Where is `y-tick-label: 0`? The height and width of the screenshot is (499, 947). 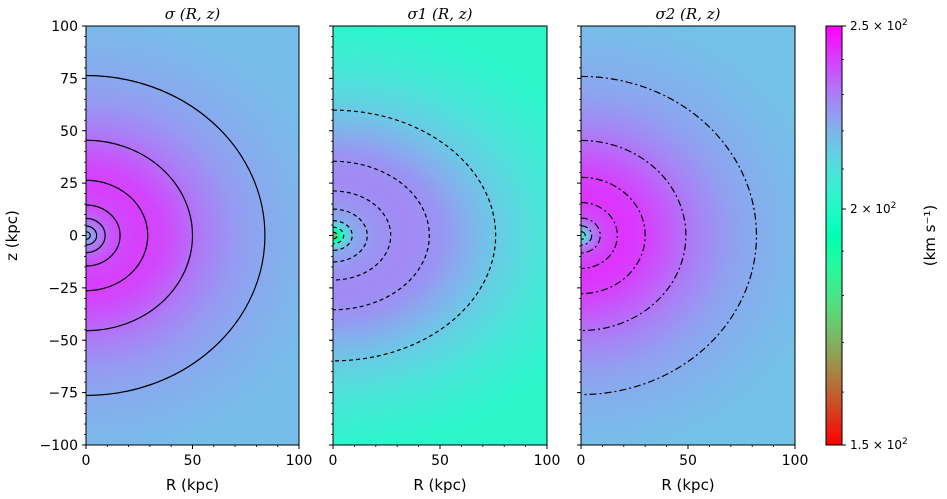
y-tick-label: 0 is located at coordinates (73, 237).